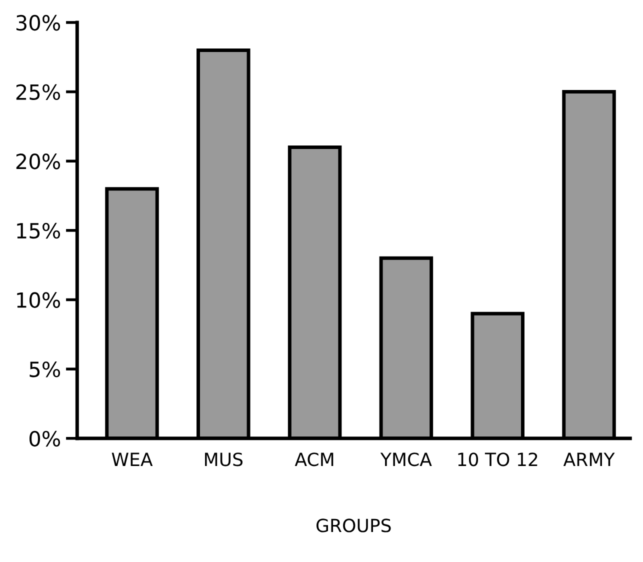 The width and height of the screenshot is (643, 562). Describe the element at coordinates (314, 459) in the screenshot. I see `x-tick-label: ACM` at that location.